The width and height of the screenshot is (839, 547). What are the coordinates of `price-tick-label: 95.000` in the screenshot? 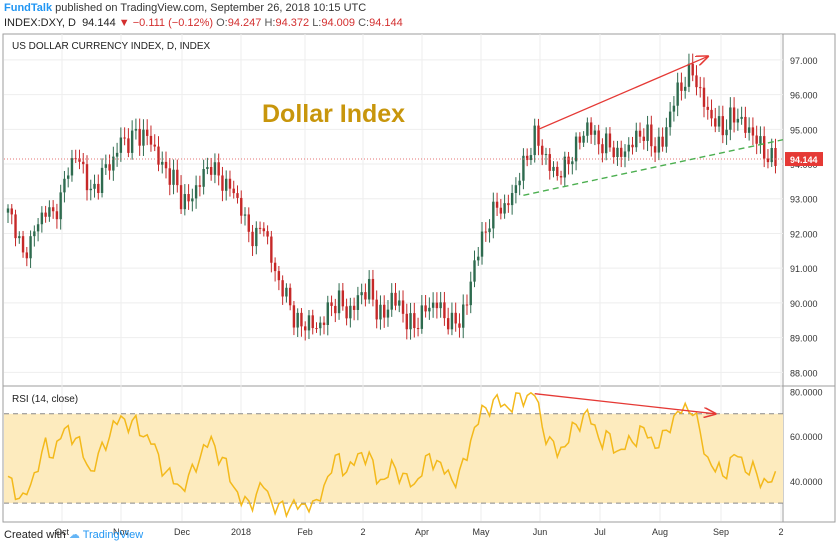 It's located at (804, 130).